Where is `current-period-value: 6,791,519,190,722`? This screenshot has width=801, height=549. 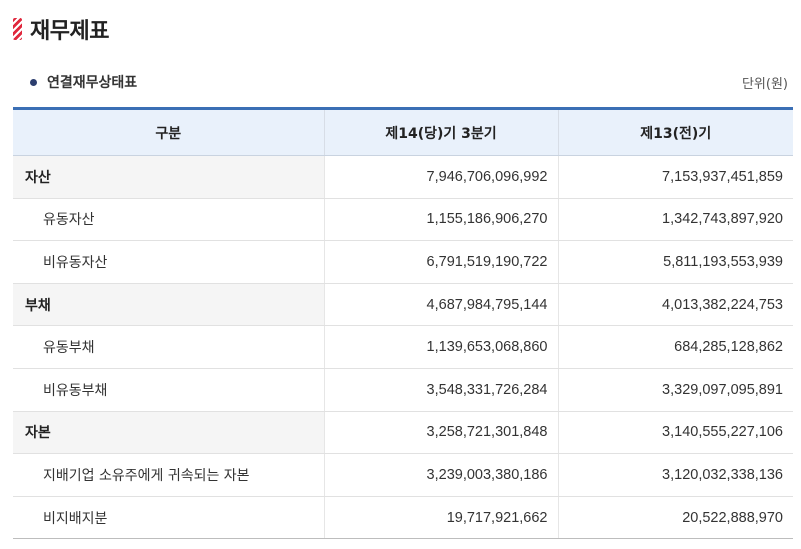 current-period-value: 6,791,519,190,722 is located at coordinates (440, 262).